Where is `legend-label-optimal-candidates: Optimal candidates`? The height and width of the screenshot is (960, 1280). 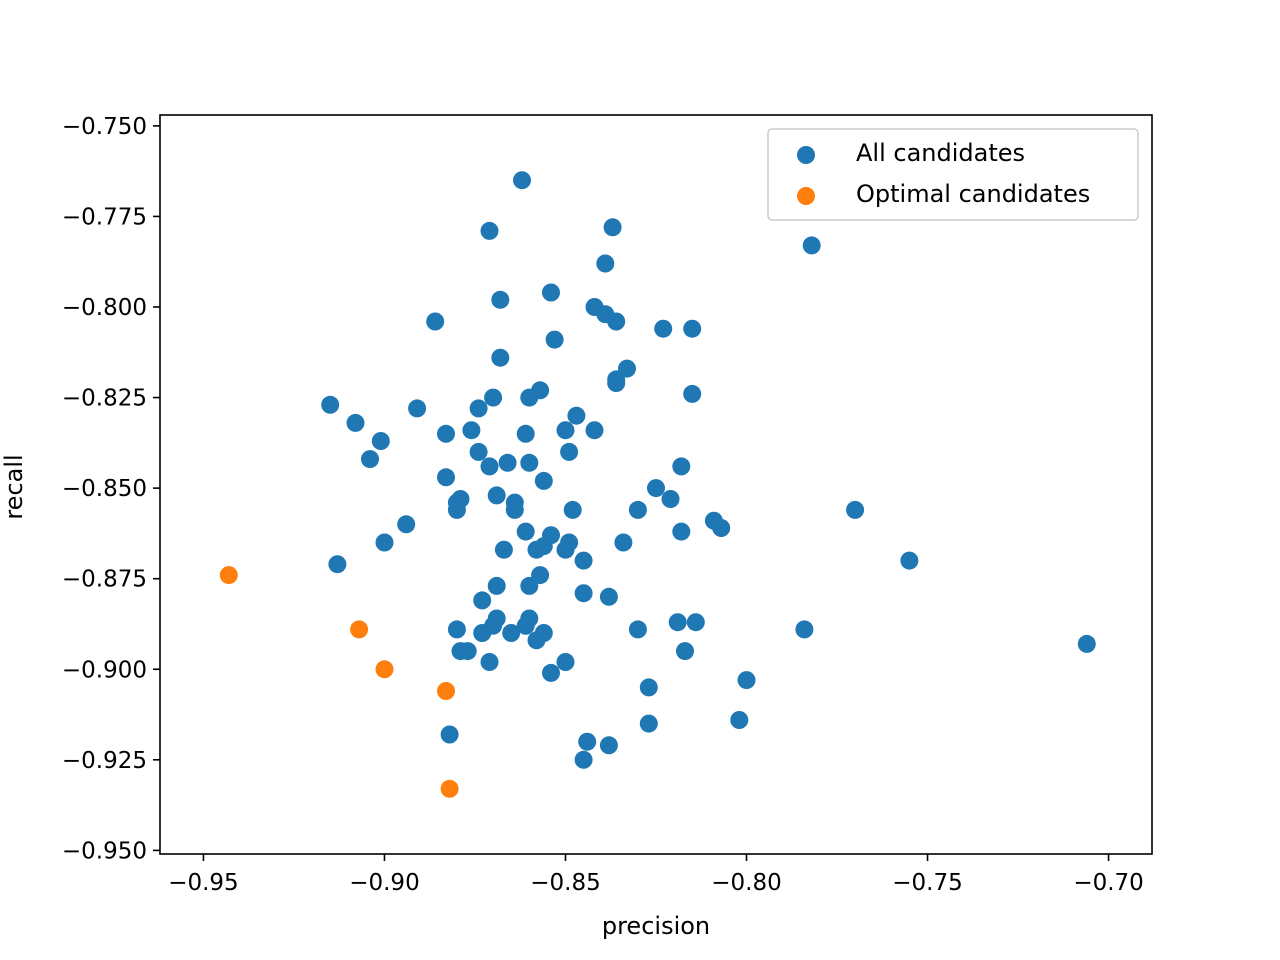
legend-label-optimal-candidates: Optimal candidates is located at coordinates (973, 194).